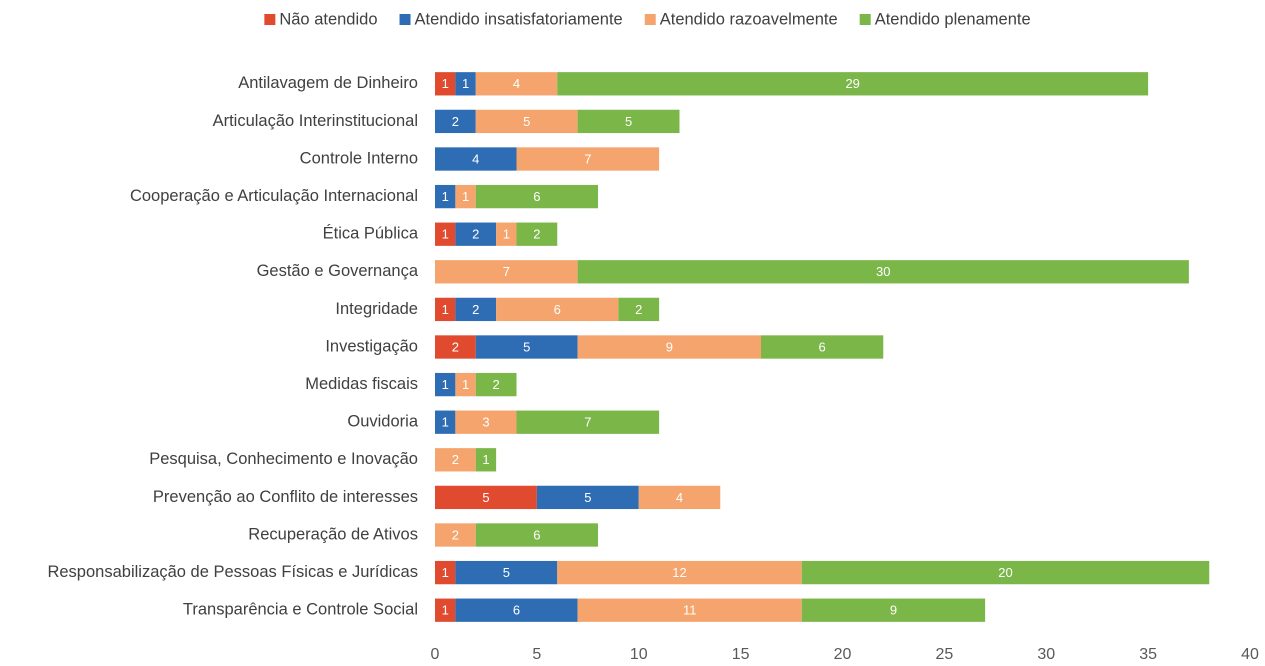  Describe the element at coordinates (953, 19) in the screenshot. I see `legend-label: Atendido plenamente` at that location.